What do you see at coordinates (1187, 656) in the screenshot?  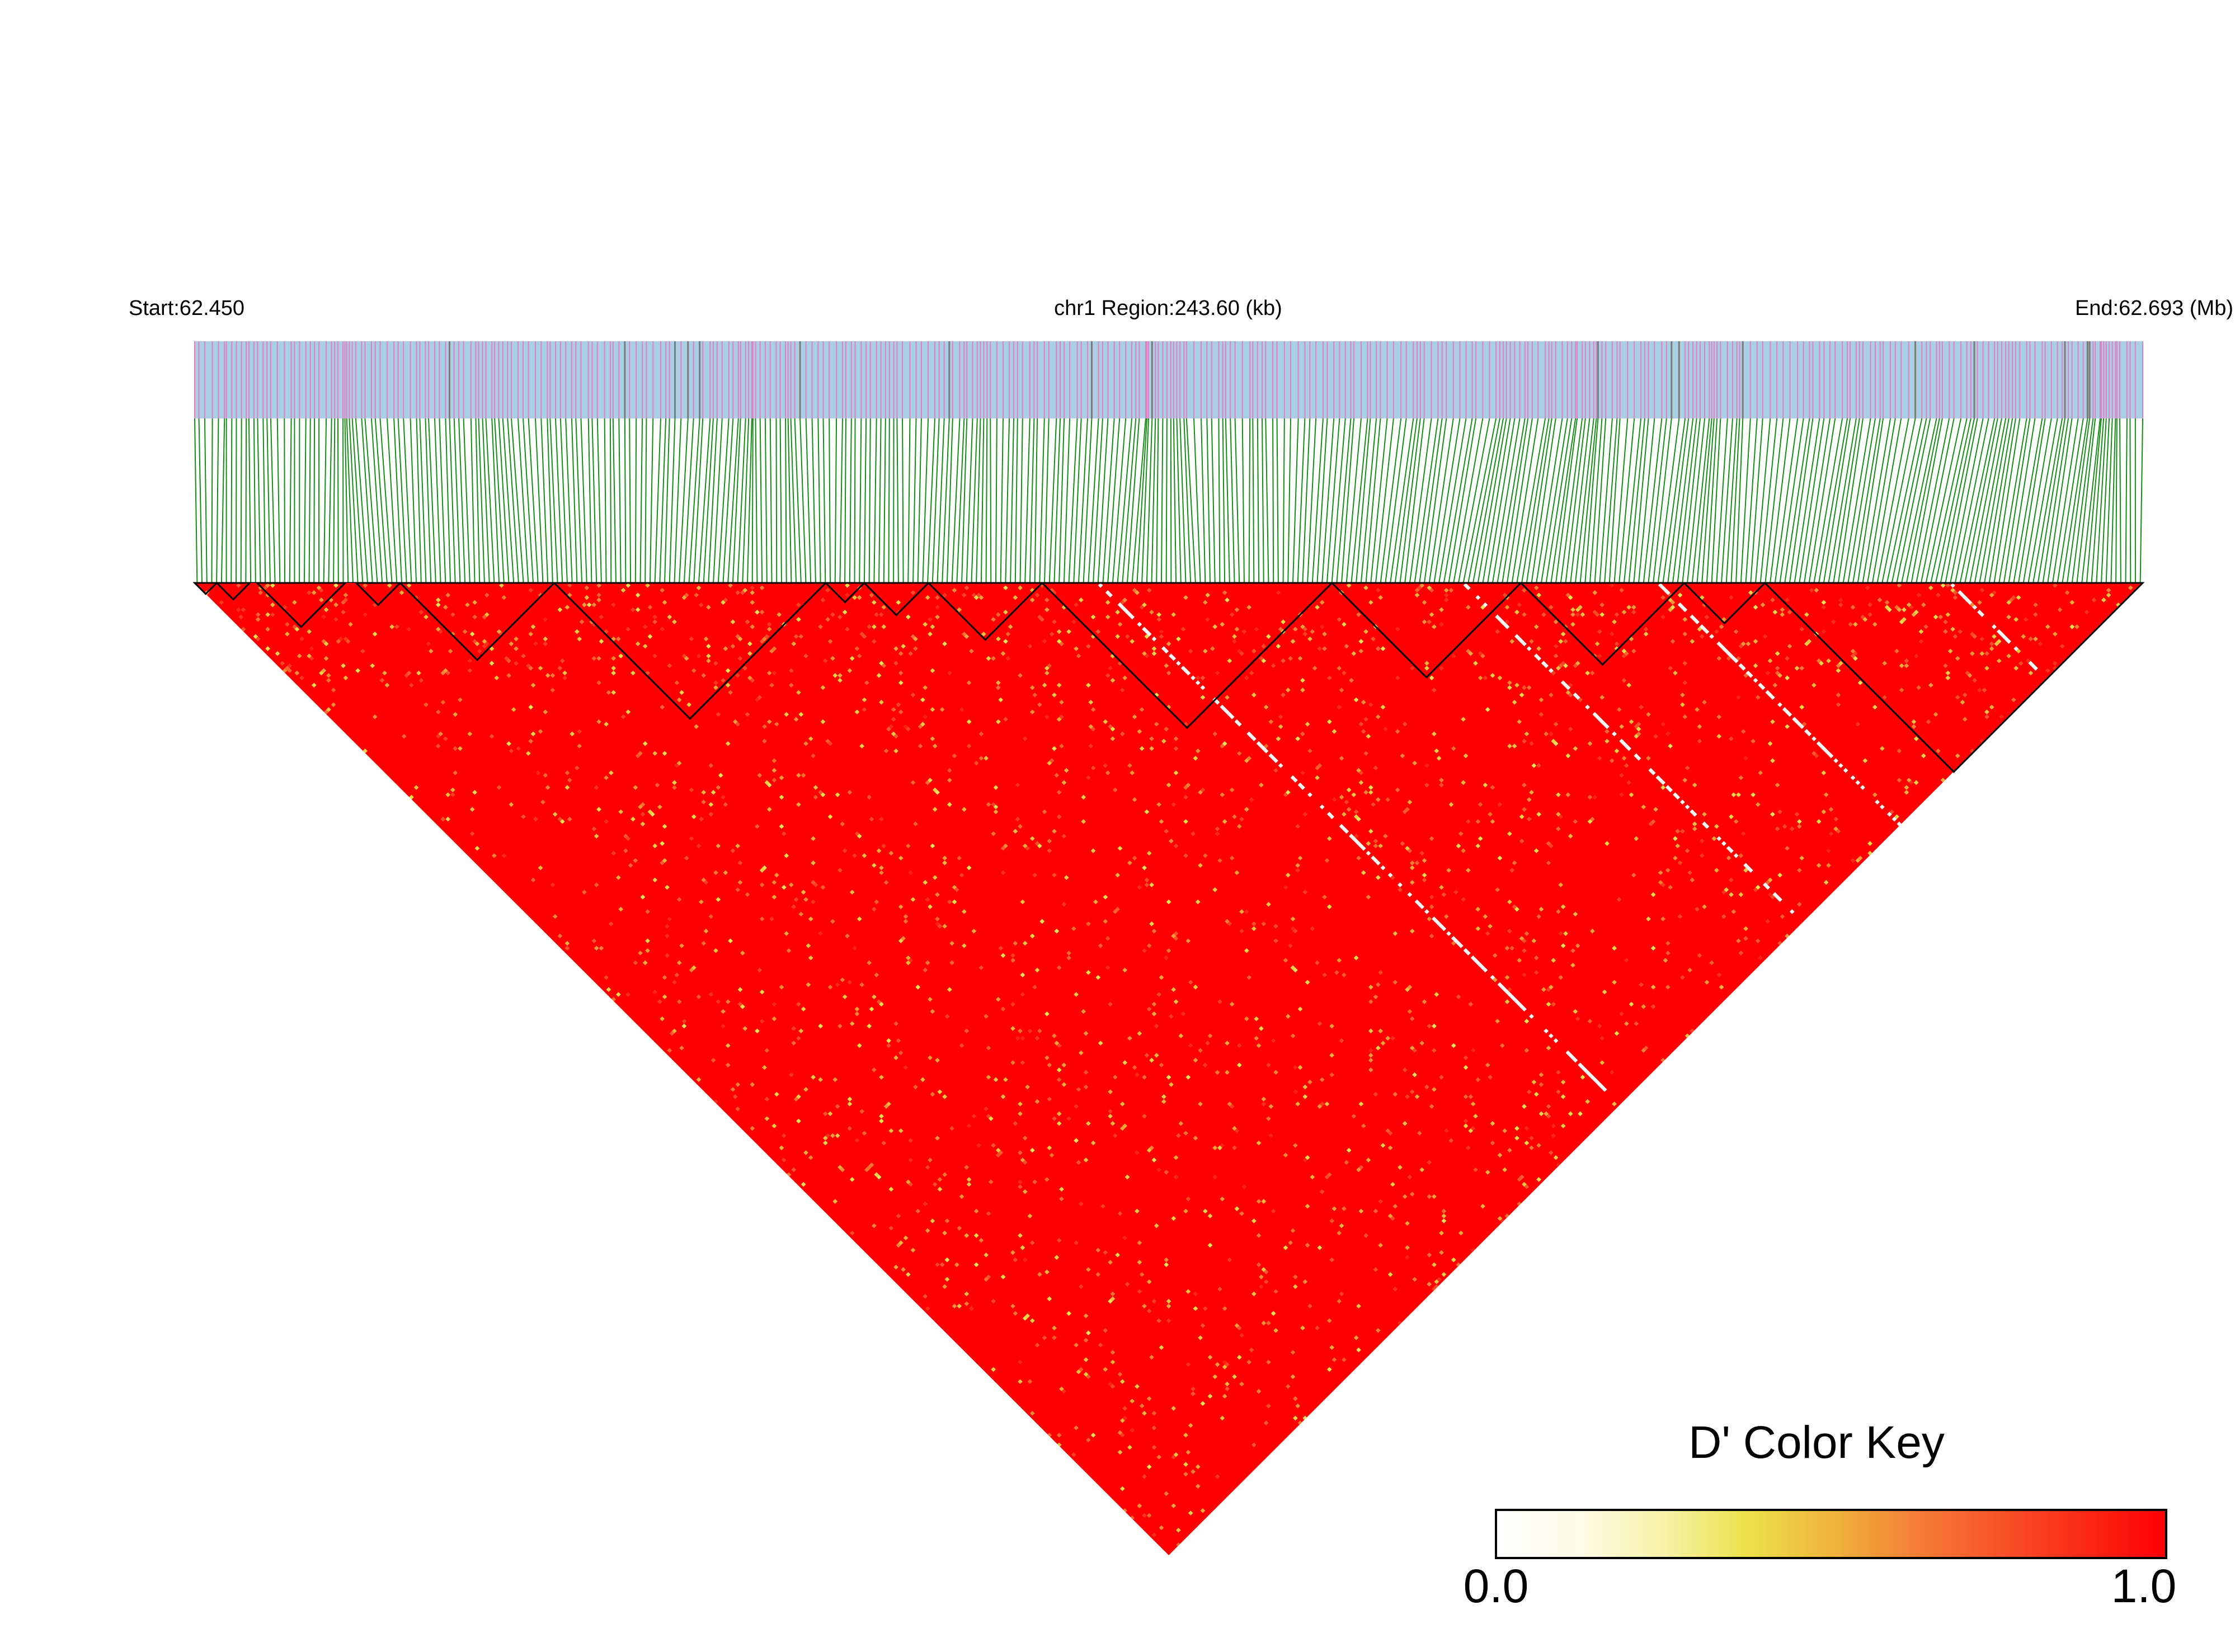 I see `ld-block-outline` at bounding box center [1187, 656].